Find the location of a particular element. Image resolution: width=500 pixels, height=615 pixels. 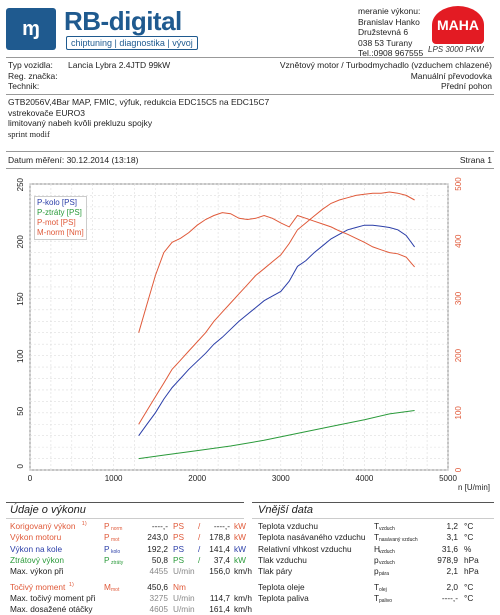

vnejsi-label: Teplota vzduchu is located at coordinates (288, 526).